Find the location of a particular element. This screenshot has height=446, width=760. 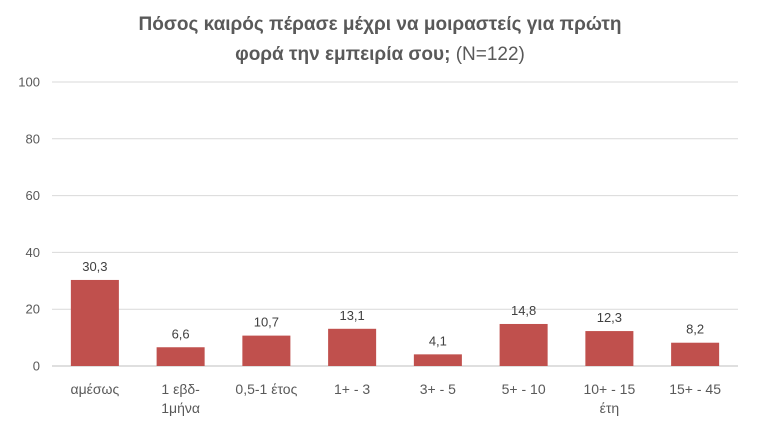

data-label: 6,6 is located at coordinates (181, 333).